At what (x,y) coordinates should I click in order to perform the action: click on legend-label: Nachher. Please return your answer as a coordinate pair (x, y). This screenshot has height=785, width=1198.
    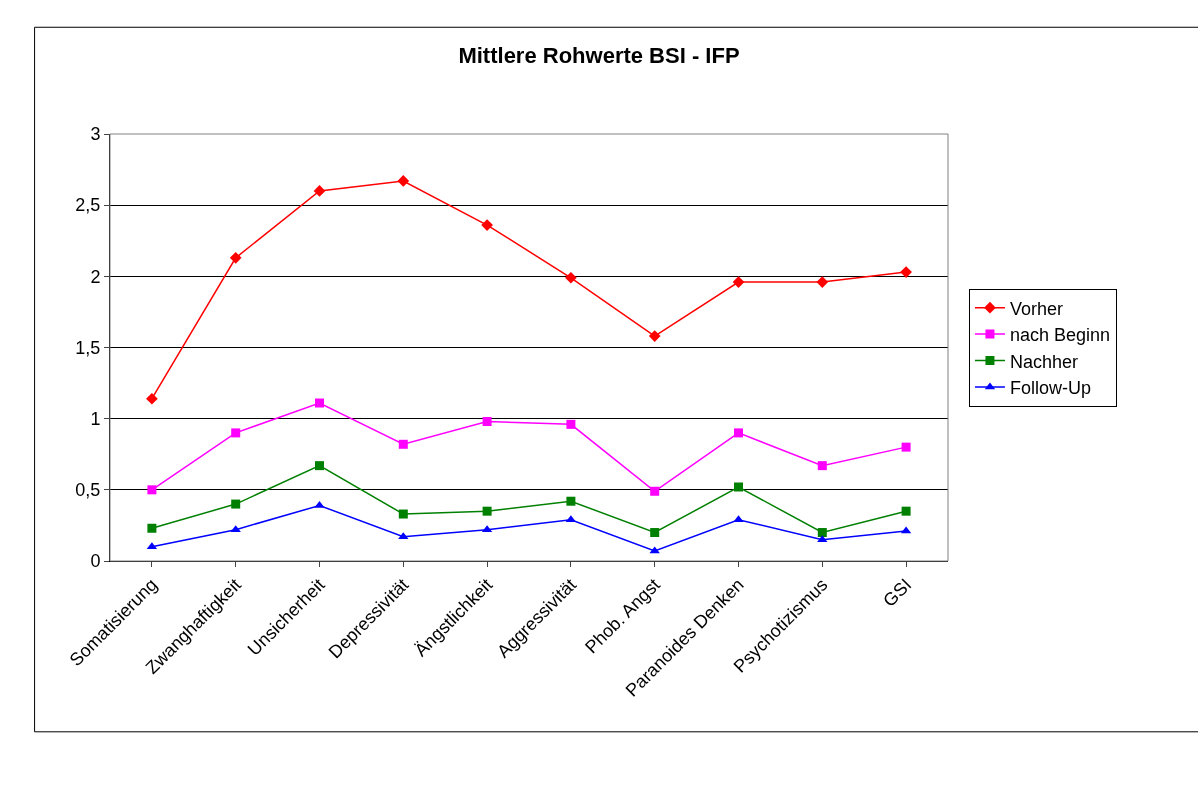
    Looking at the image, I should click on (1043, 361).